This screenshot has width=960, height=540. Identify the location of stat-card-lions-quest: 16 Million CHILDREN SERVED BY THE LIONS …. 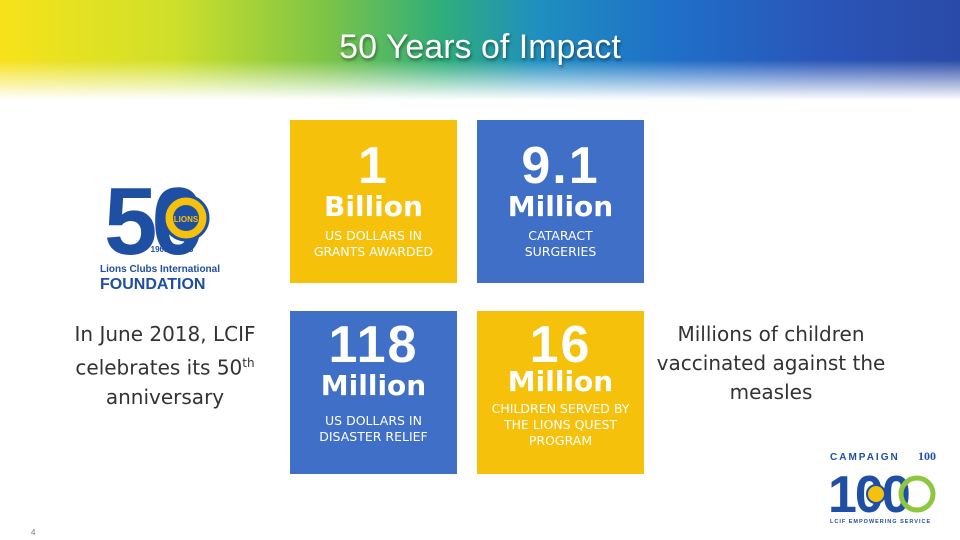
(560, 392).